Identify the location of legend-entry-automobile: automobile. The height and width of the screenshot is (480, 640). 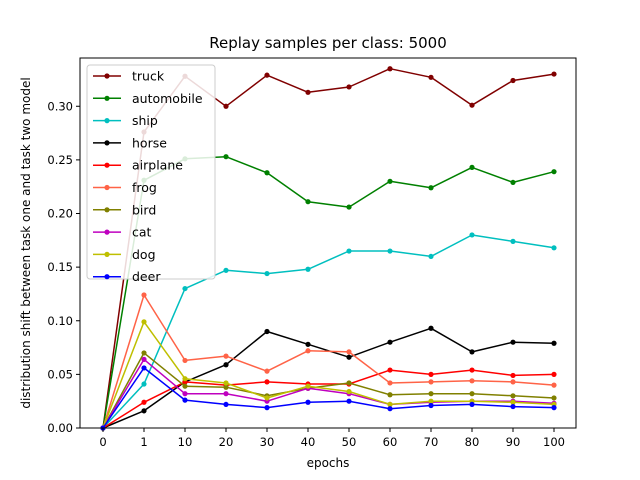
(148, 98).